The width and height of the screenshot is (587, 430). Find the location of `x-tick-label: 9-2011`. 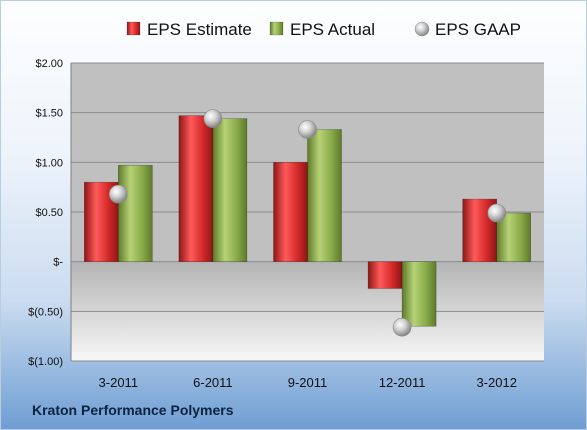

x-tick-label: 9-2011 is located at coordinates (308, 382).